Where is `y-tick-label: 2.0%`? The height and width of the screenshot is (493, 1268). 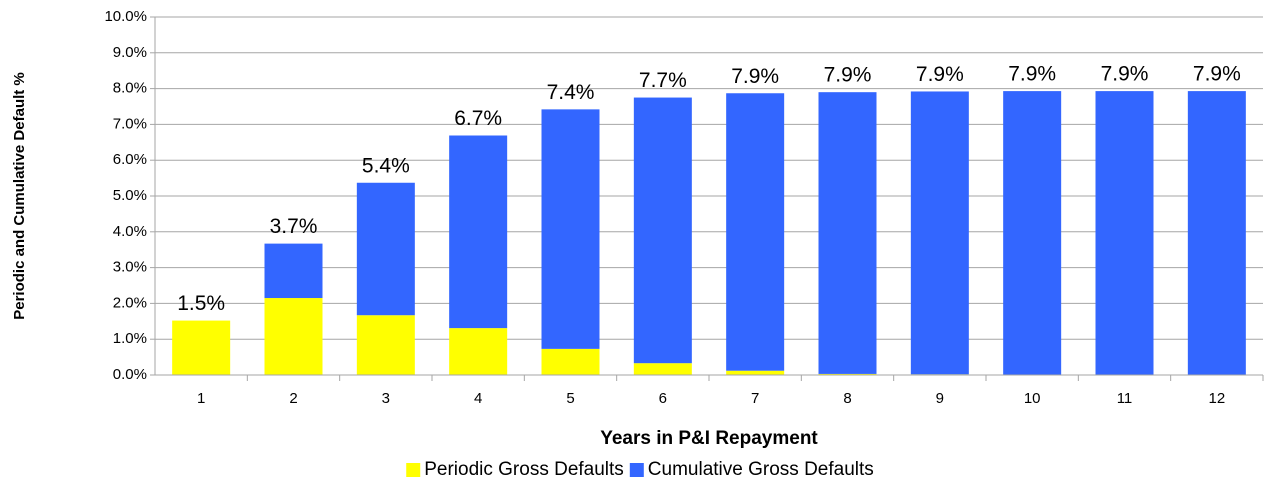 y-tick-label: 2.0% is located at coordinates (130, 302).